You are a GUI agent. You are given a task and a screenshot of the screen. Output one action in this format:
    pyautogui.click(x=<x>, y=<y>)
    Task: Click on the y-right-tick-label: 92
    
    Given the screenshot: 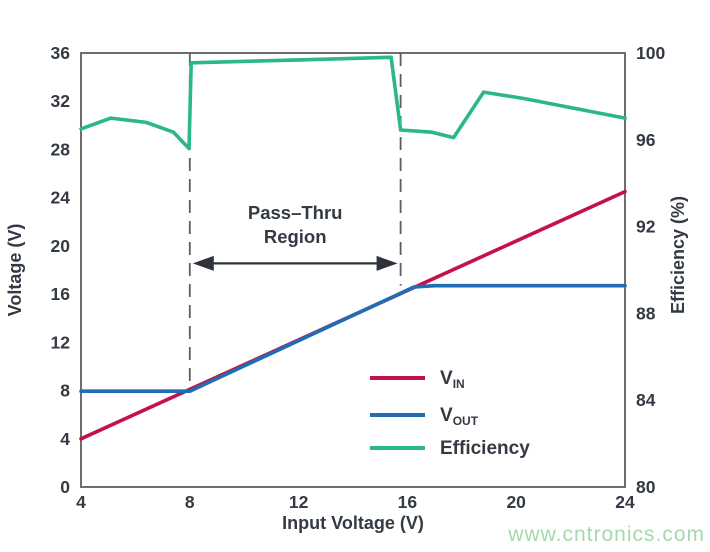 What is the action you would take?
    pyautogui.click(x=646, y=227)
    